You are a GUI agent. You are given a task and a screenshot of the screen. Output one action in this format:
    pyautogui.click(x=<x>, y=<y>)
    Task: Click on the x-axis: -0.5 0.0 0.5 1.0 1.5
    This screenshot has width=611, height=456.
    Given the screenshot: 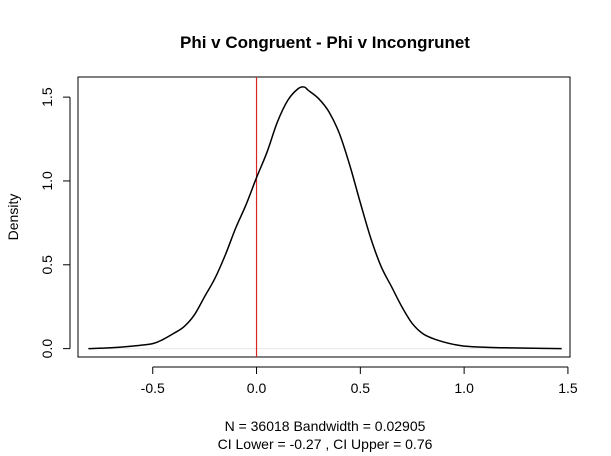 What is the action you would take?
    pyautogui.click(x=359, y=381)
    